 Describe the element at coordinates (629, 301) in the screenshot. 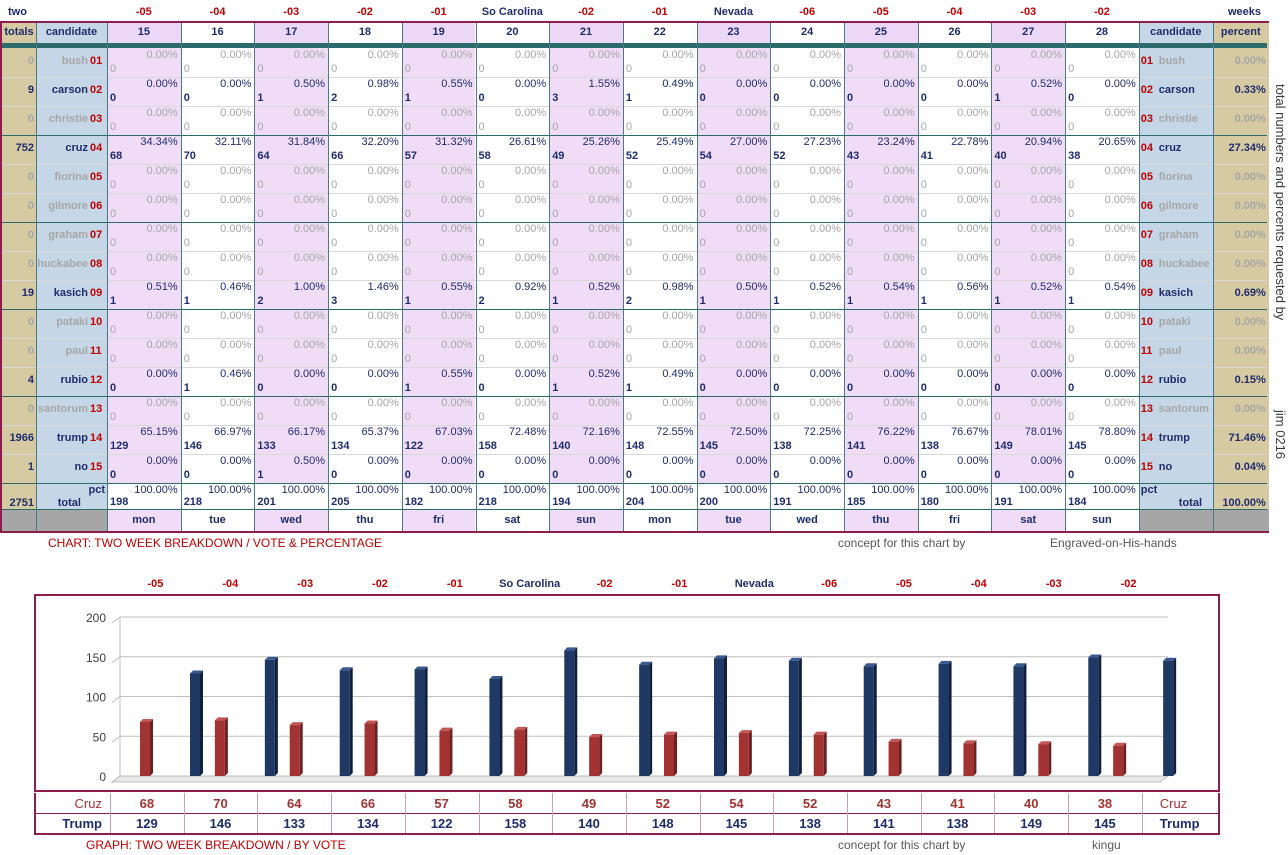

I see `day-vote: 2` at that location.